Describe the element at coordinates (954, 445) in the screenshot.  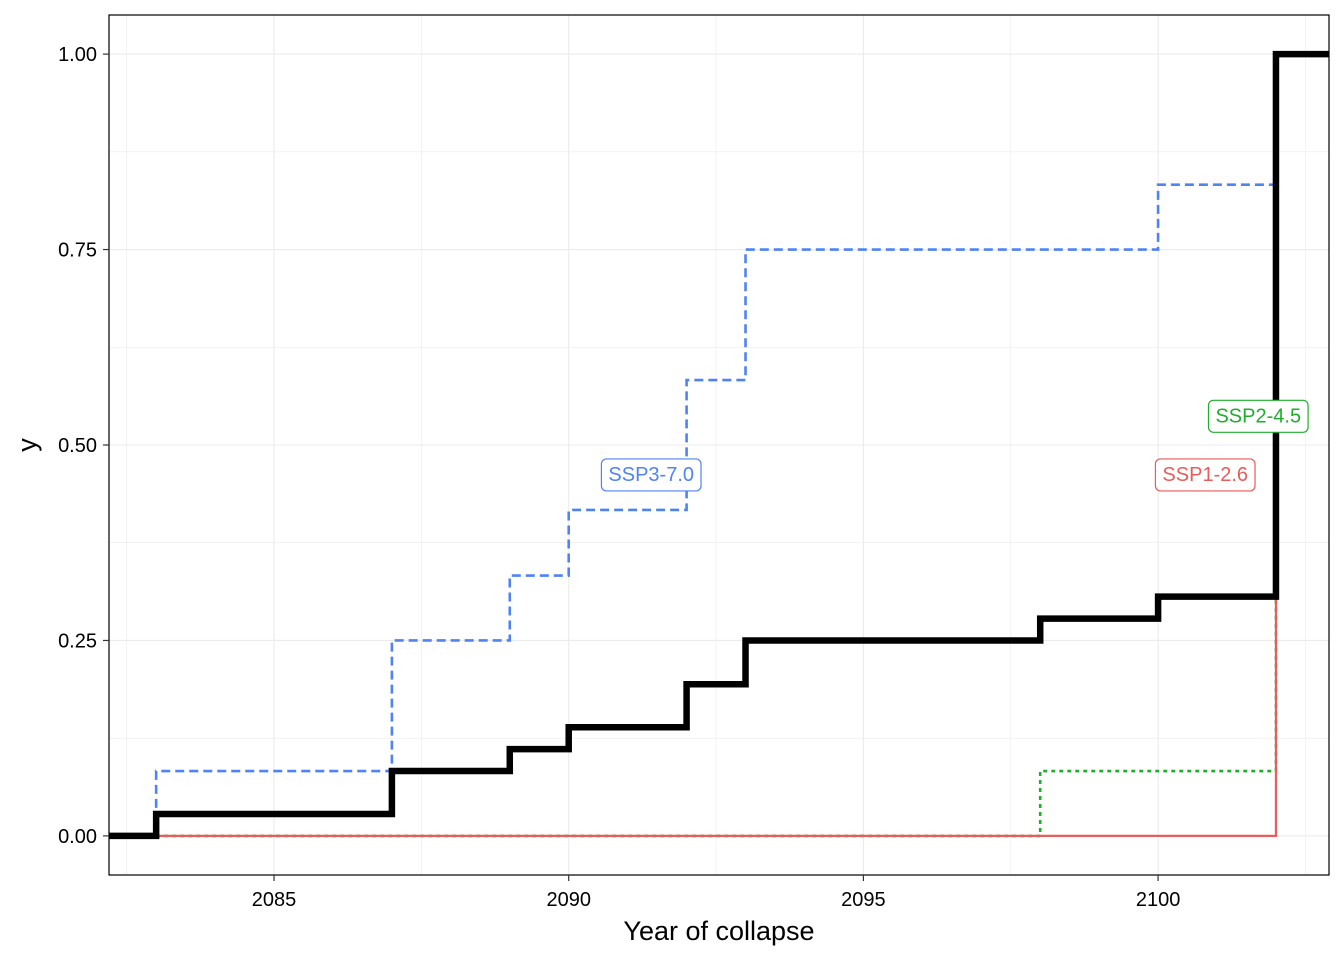
I see `annotation-layer: SSP3-7.0 SSP2-4.5 SSP1-2.6` at that location.